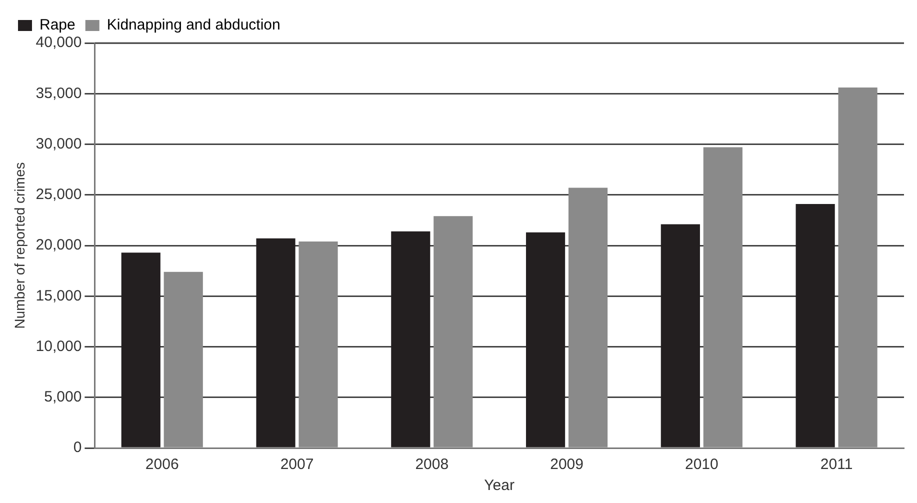 This screenshot has width=917, height=503. I want to click on y-axis-title: Number of reported crimes, so click(19, 245).